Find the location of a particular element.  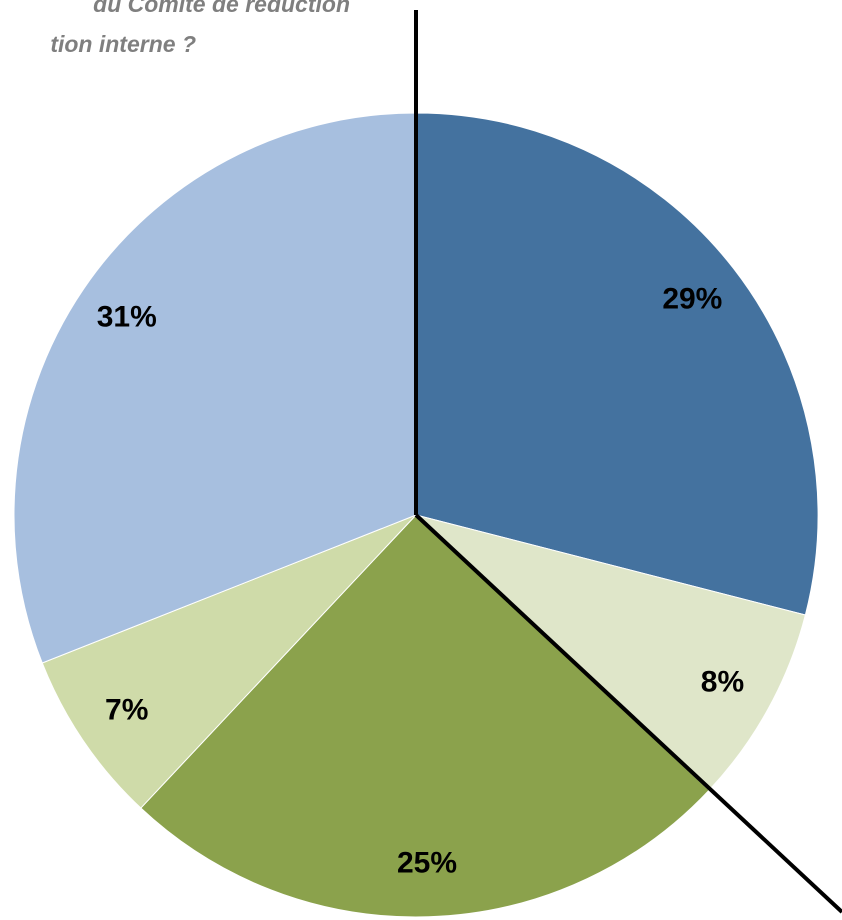

data-label: 25% is located at coordinates (427, 862).